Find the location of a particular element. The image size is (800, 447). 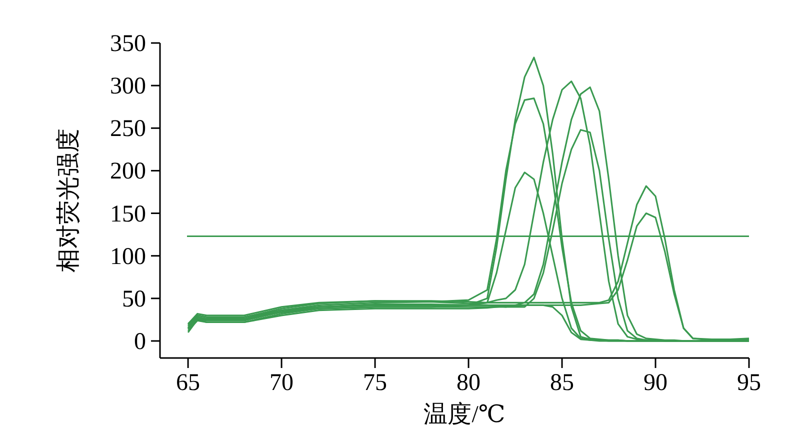

x-tick-label: 85 is located at coordinates (562, 383).